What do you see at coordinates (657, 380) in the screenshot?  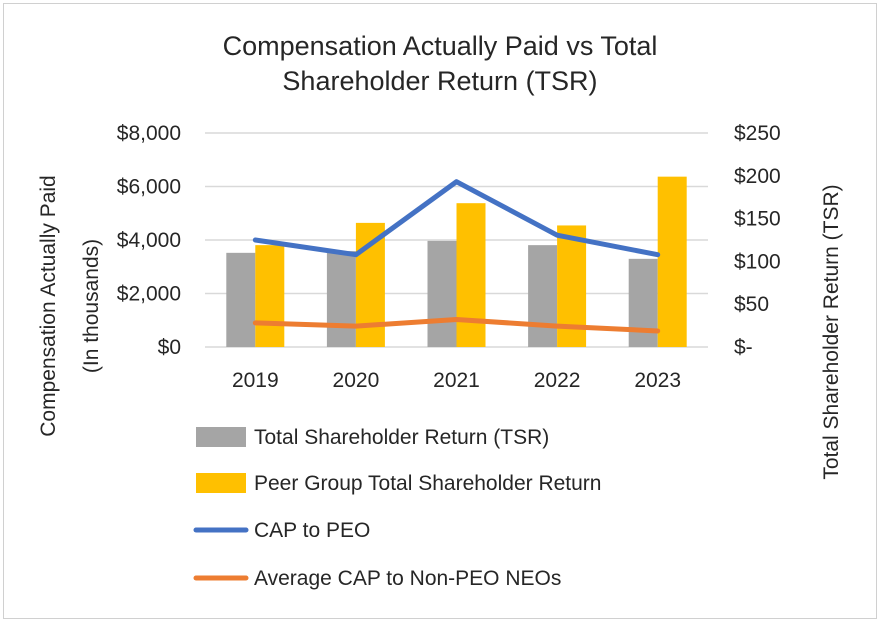 I see `x-tick-label: 2023` at bounding box center [657, 380].